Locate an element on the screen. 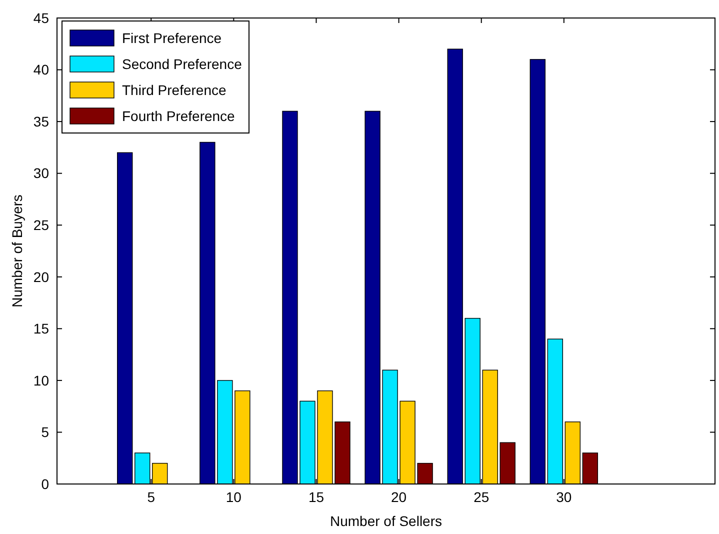  y-axis-title: Number of Buyers is located at coordinates (17, 251).